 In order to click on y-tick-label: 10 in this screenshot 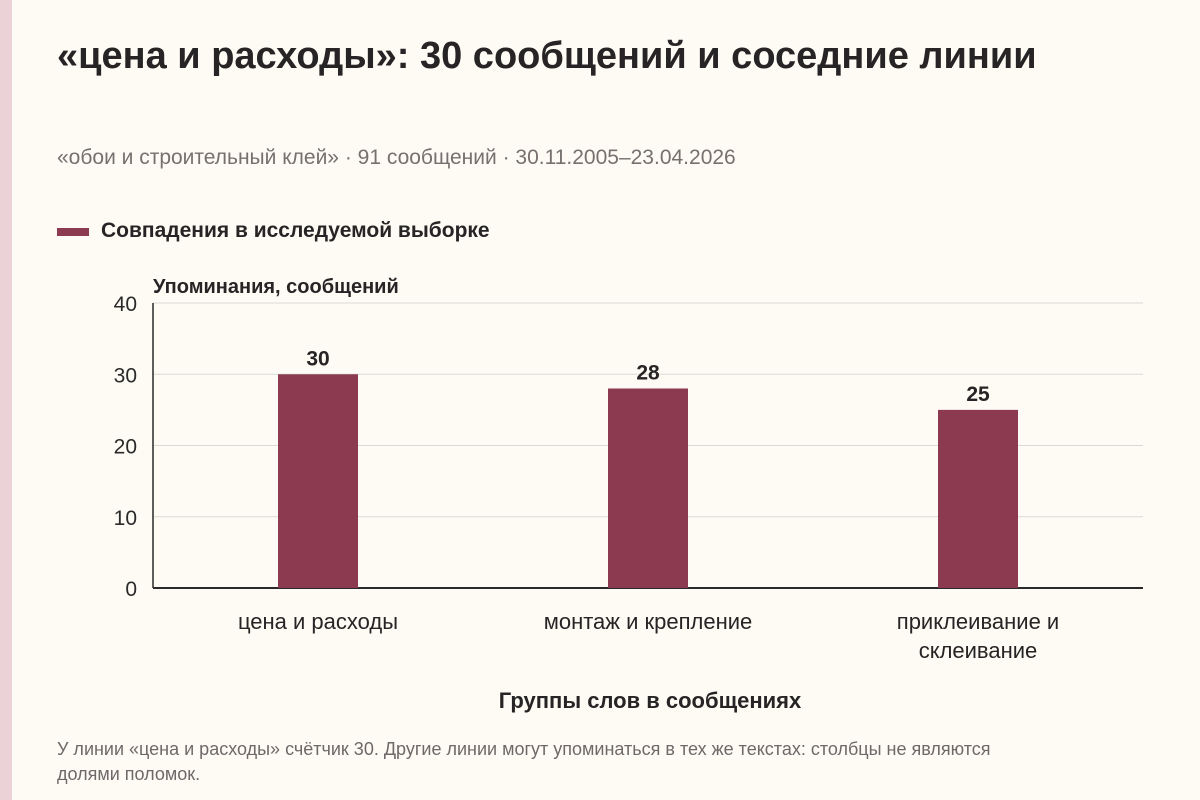, I will do `click(125, 518)`.